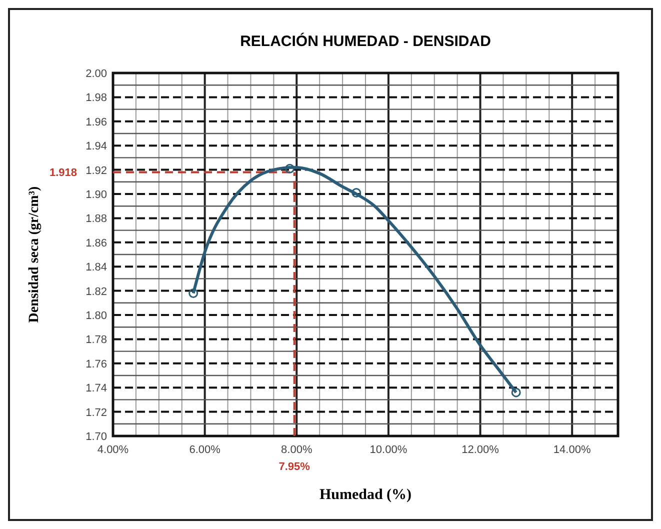 The width and height of the screenshot is (661, 529). What do you see at coordinates (365, 495) in the screenshot?
I see `x-axis-title: Humedad (%)` at bounding box center [365, 495].